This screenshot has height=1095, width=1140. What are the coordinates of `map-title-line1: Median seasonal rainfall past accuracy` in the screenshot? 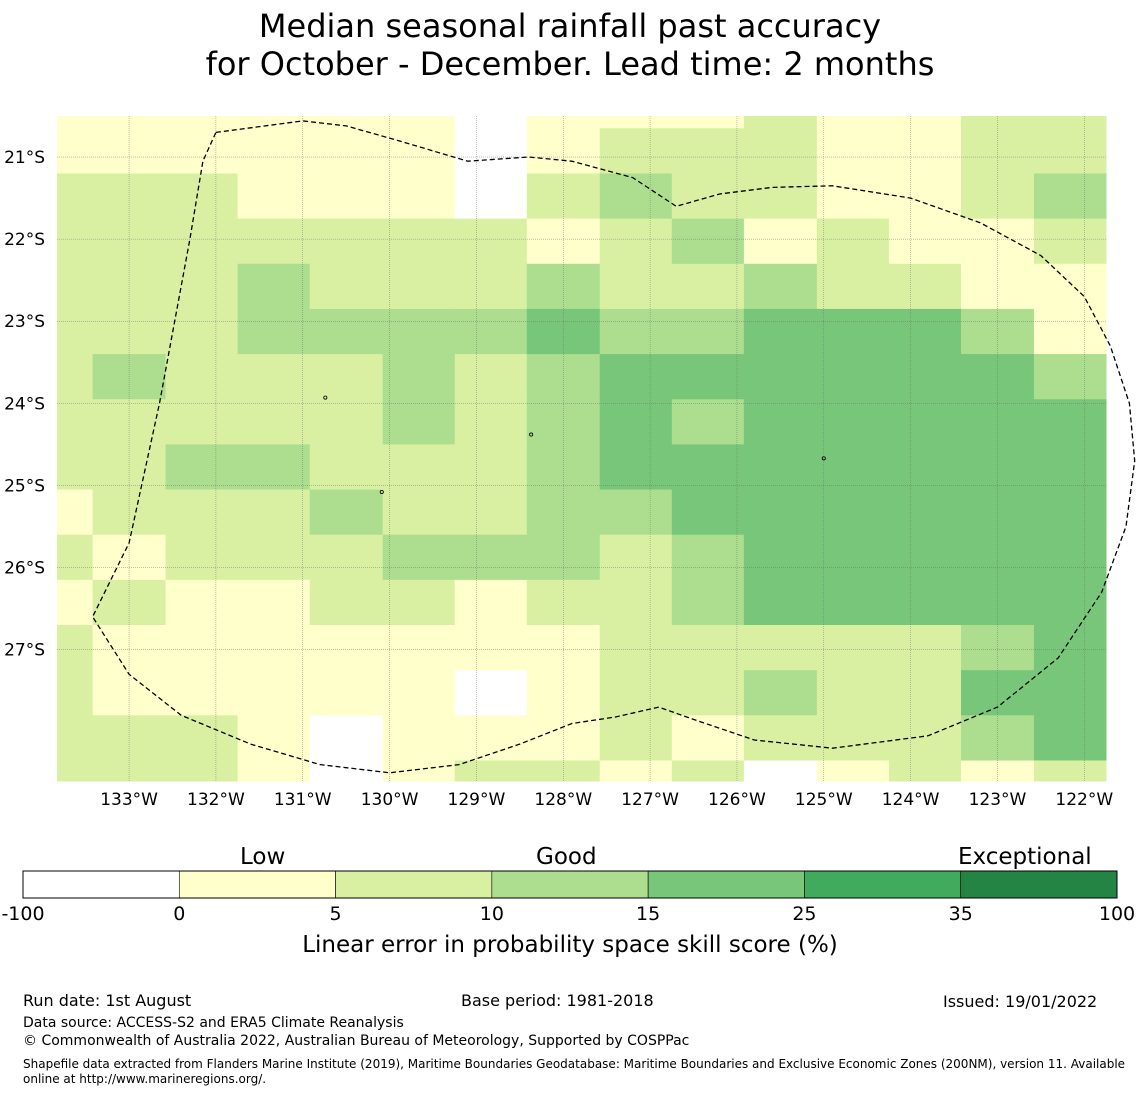 It's located at (570, 26).